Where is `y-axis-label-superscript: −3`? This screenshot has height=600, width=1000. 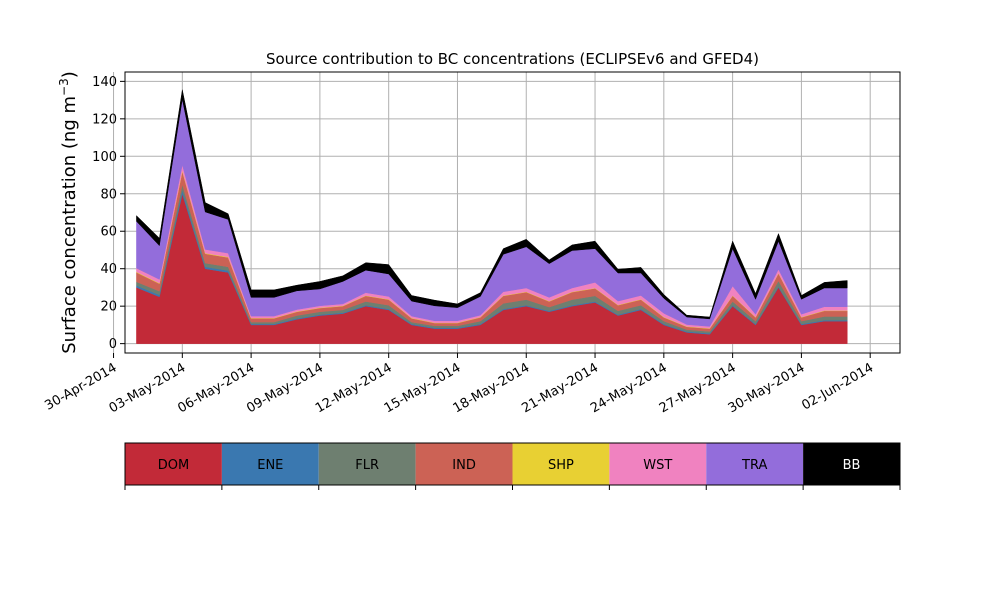
y-axis-label-superscript: −3 is located at coordinates (64, 87).